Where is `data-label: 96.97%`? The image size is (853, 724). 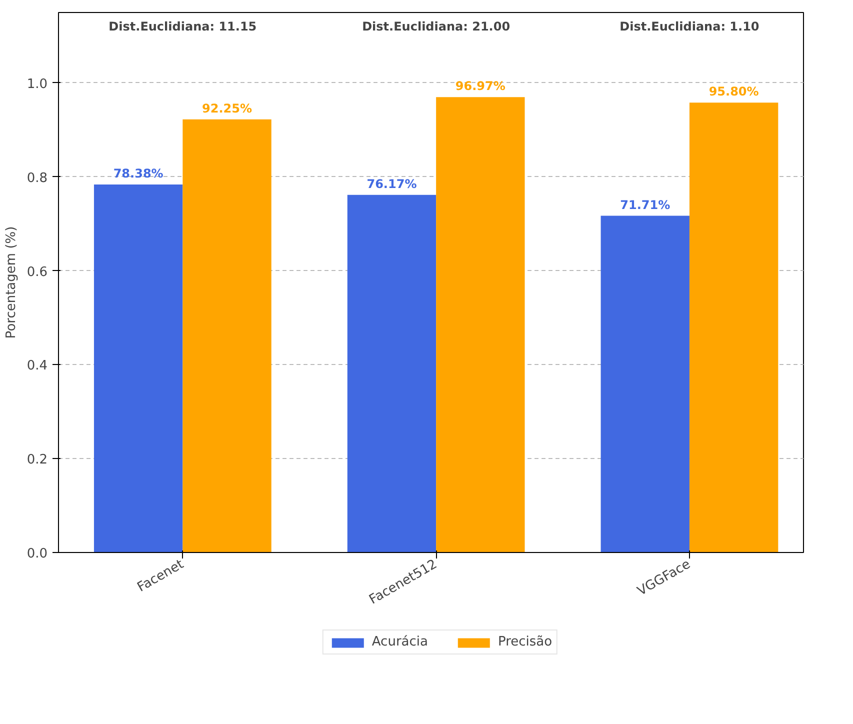 data-label: 96.97% is located at coordinates (480, 86).